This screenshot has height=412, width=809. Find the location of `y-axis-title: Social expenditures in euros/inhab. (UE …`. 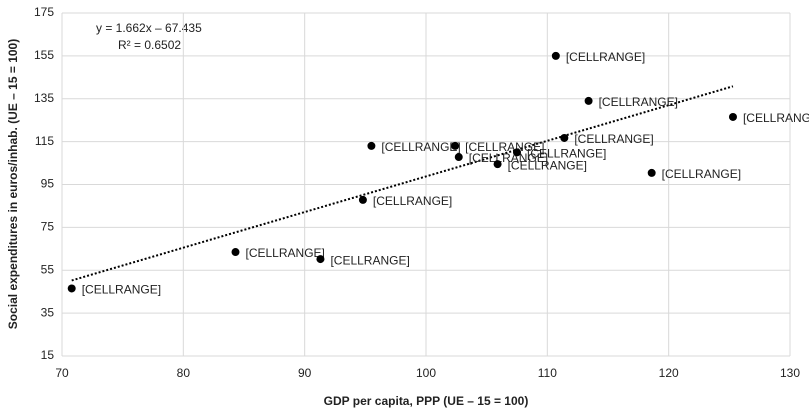

y-axis-title: Social expenditures in euros/inhab. (UE … is located at coordinates (13, 184).